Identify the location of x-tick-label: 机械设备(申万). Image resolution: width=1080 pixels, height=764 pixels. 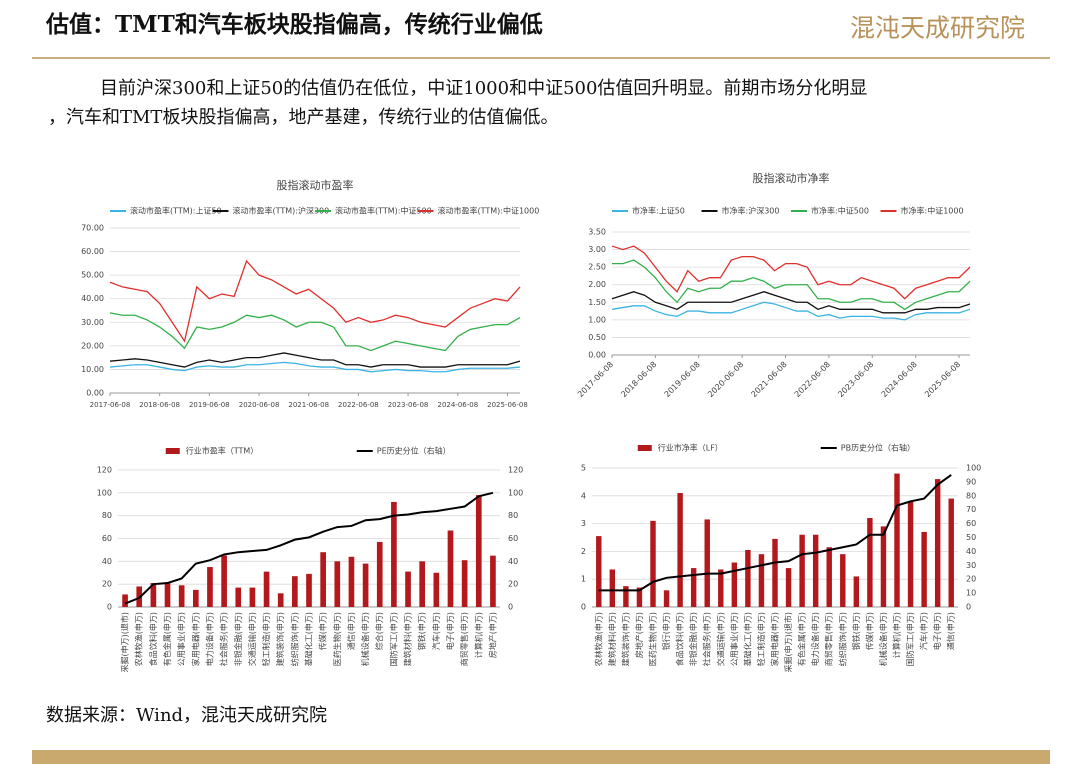
(365, 639).